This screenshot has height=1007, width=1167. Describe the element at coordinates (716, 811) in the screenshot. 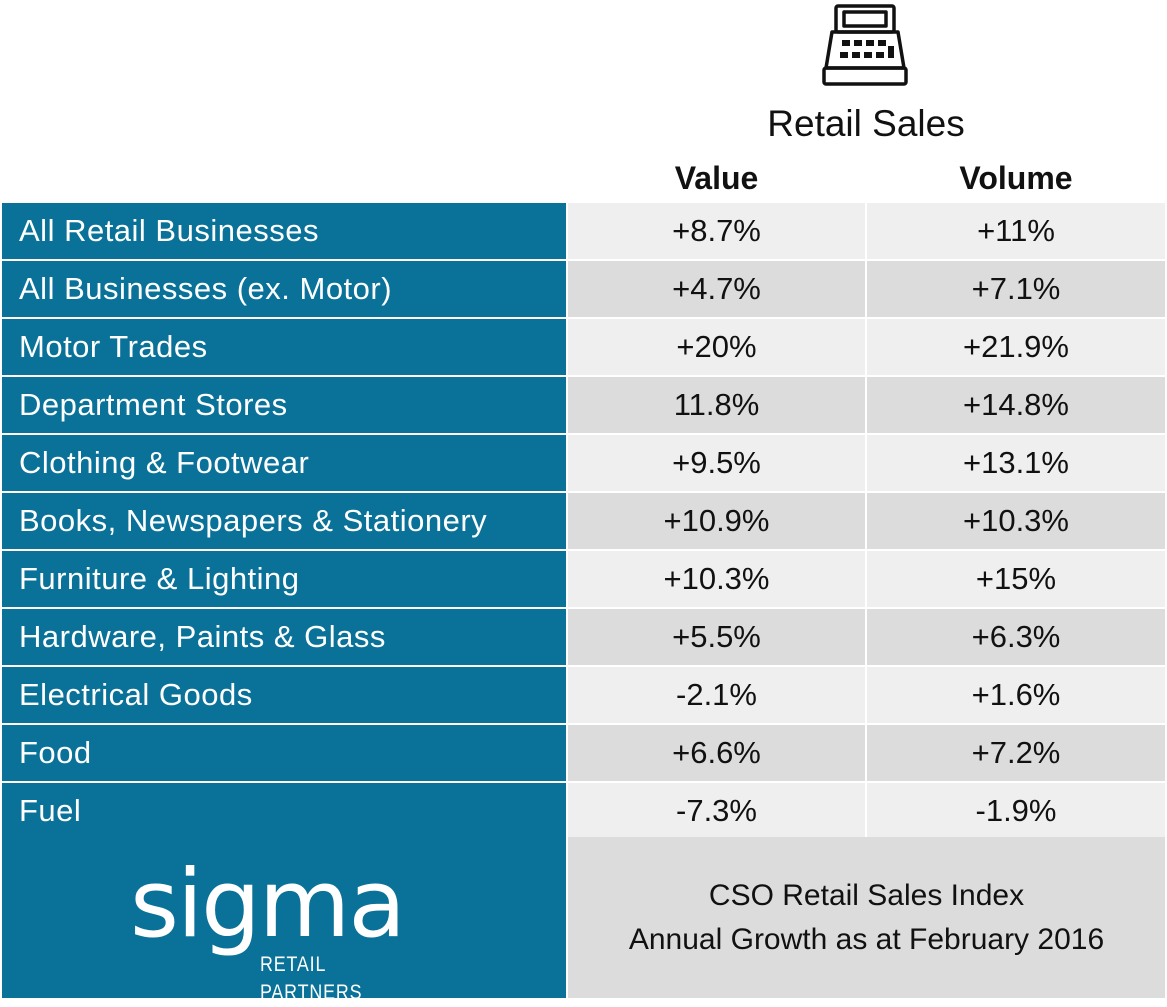

I see `value-cell: -7.3%` at that location.